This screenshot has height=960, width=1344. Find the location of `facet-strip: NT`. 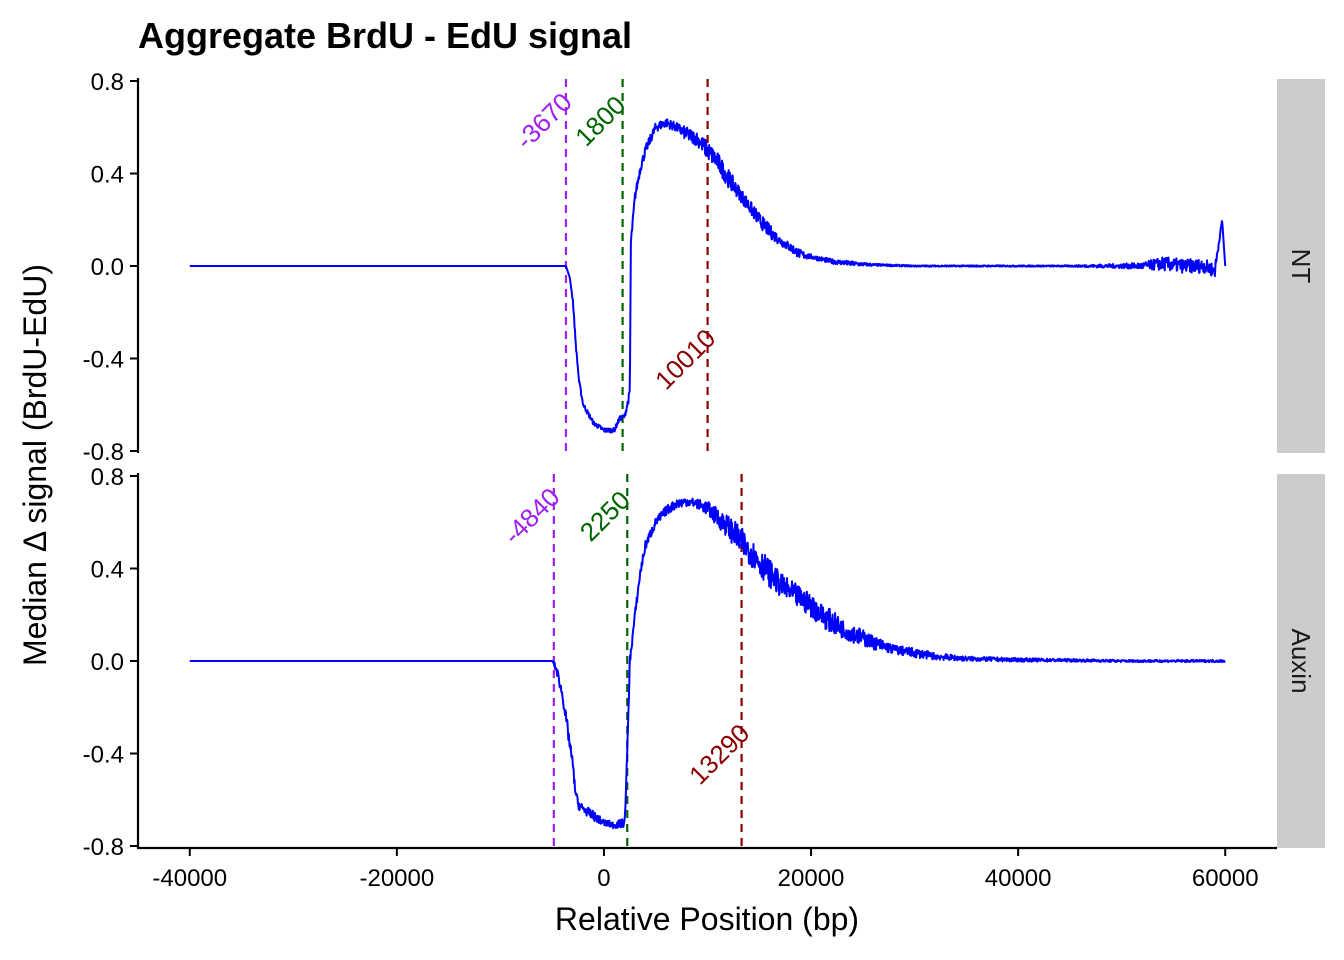

facet-strip: NT is located at coordinates (1301, 266).